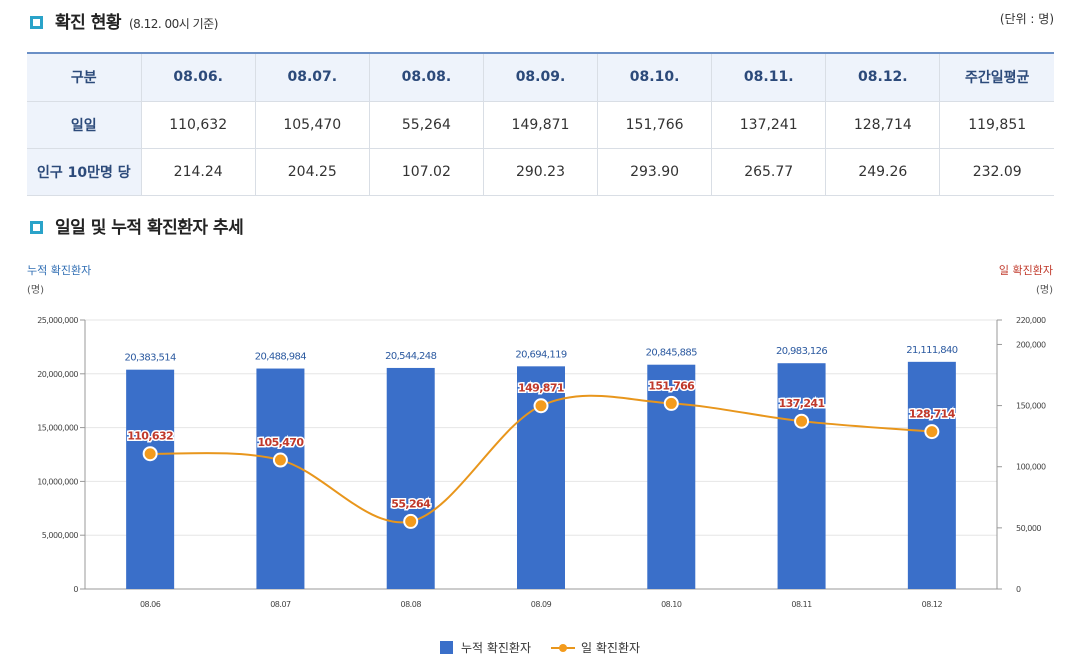 This screenshot has width=1080, height=663. I want to click on x-tick-label: 08.08, so click(411, 604).